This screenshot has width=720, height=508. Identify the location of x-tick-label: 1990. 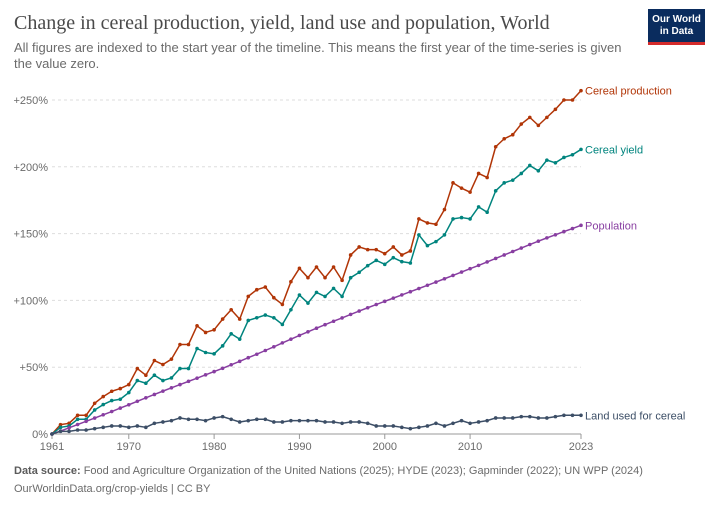
(299, 447).